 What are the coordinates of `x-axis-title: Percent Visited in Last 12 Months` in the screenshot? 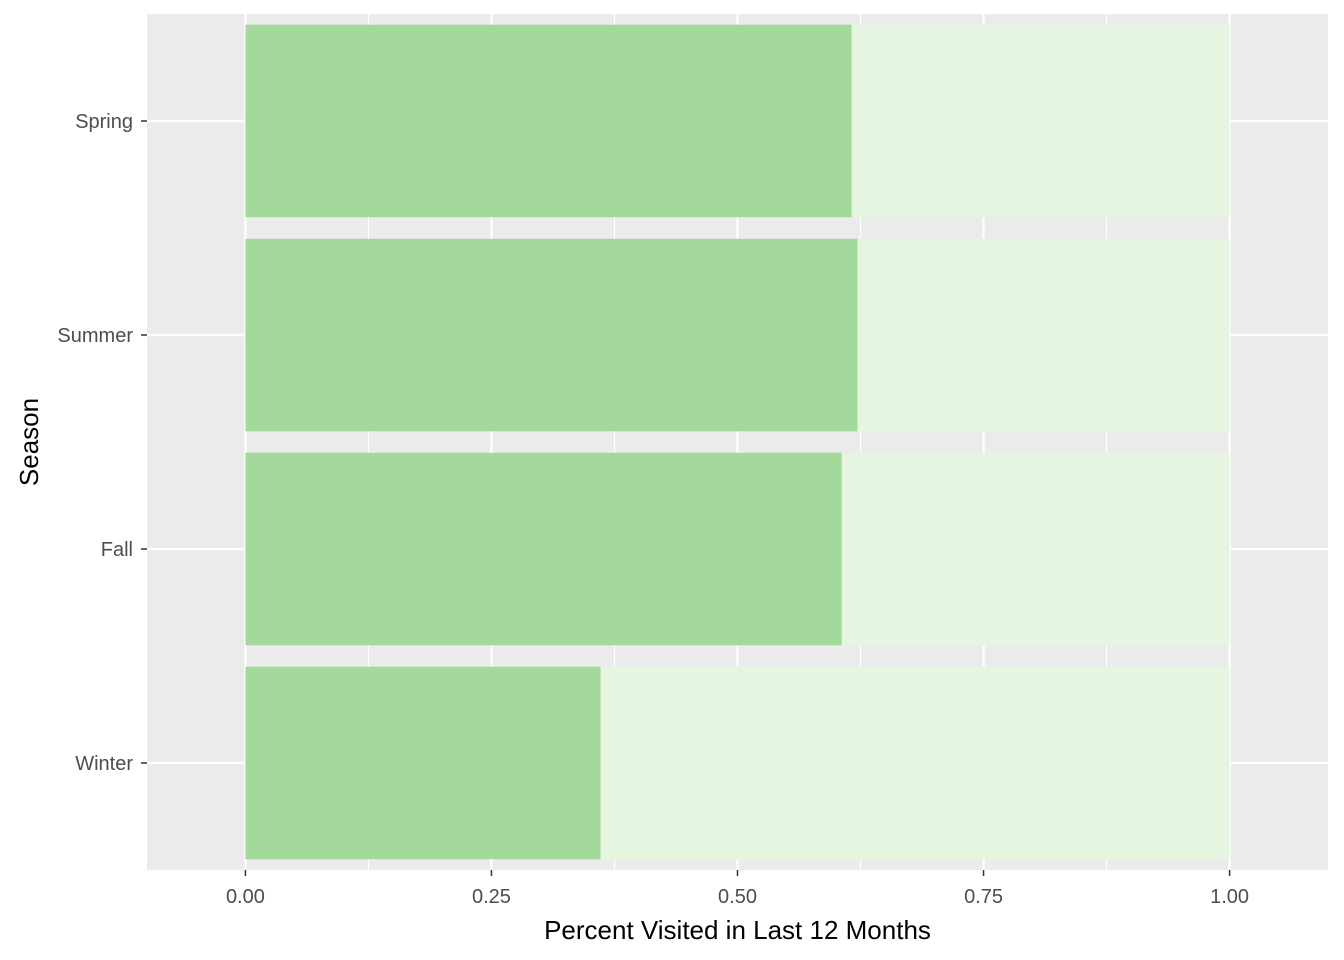 It's located at (737, 930).